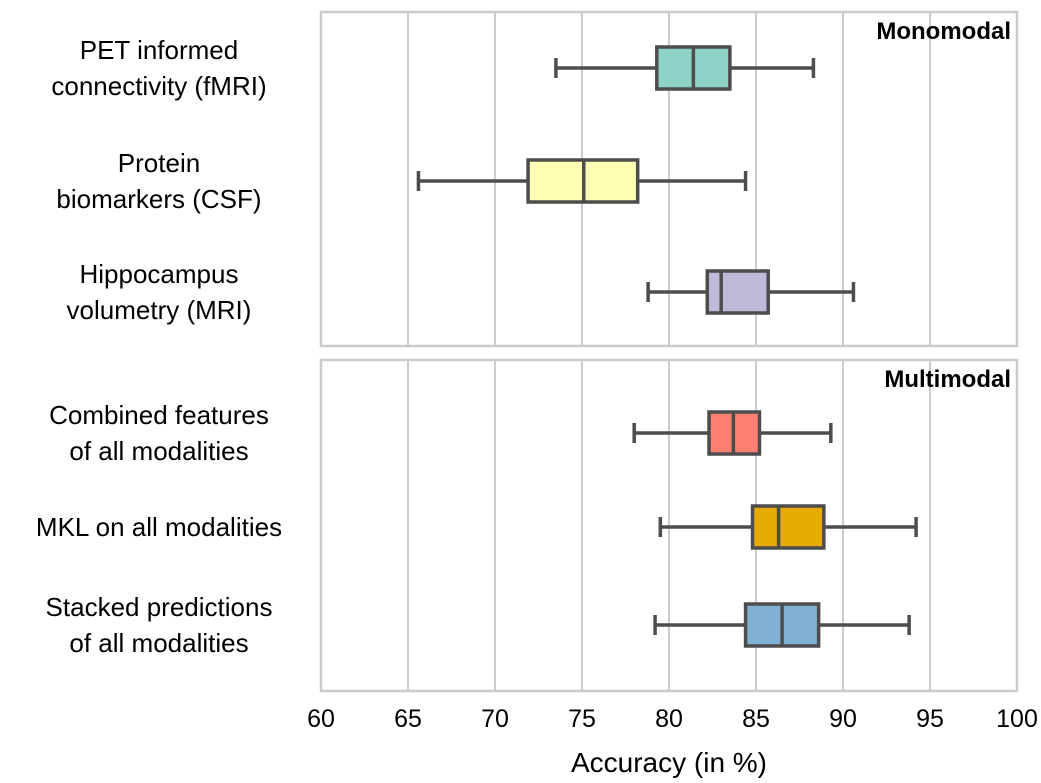 This screenshot has width=1041, height=783. What do you see at coordinates (158, 86) in the screenshot?
I see `category-label: connectivity (fMRI)` at bounding box center [158, 86].